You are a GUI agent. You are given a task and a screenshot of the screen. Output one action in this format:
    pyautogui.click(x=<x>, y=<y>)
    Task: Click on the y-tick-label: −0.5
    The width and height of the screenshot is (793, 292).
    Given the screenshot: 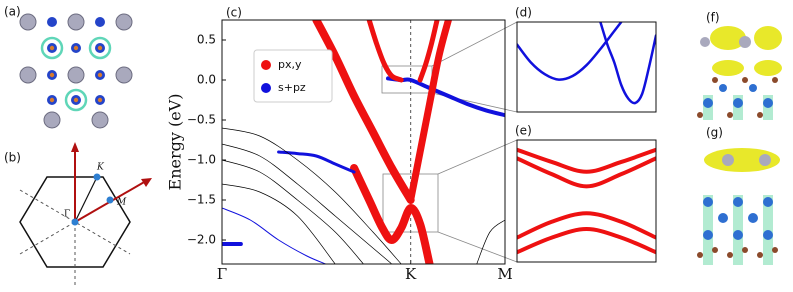 What is the action you would take?
    pyautogui.click(x=201, y=120)
    